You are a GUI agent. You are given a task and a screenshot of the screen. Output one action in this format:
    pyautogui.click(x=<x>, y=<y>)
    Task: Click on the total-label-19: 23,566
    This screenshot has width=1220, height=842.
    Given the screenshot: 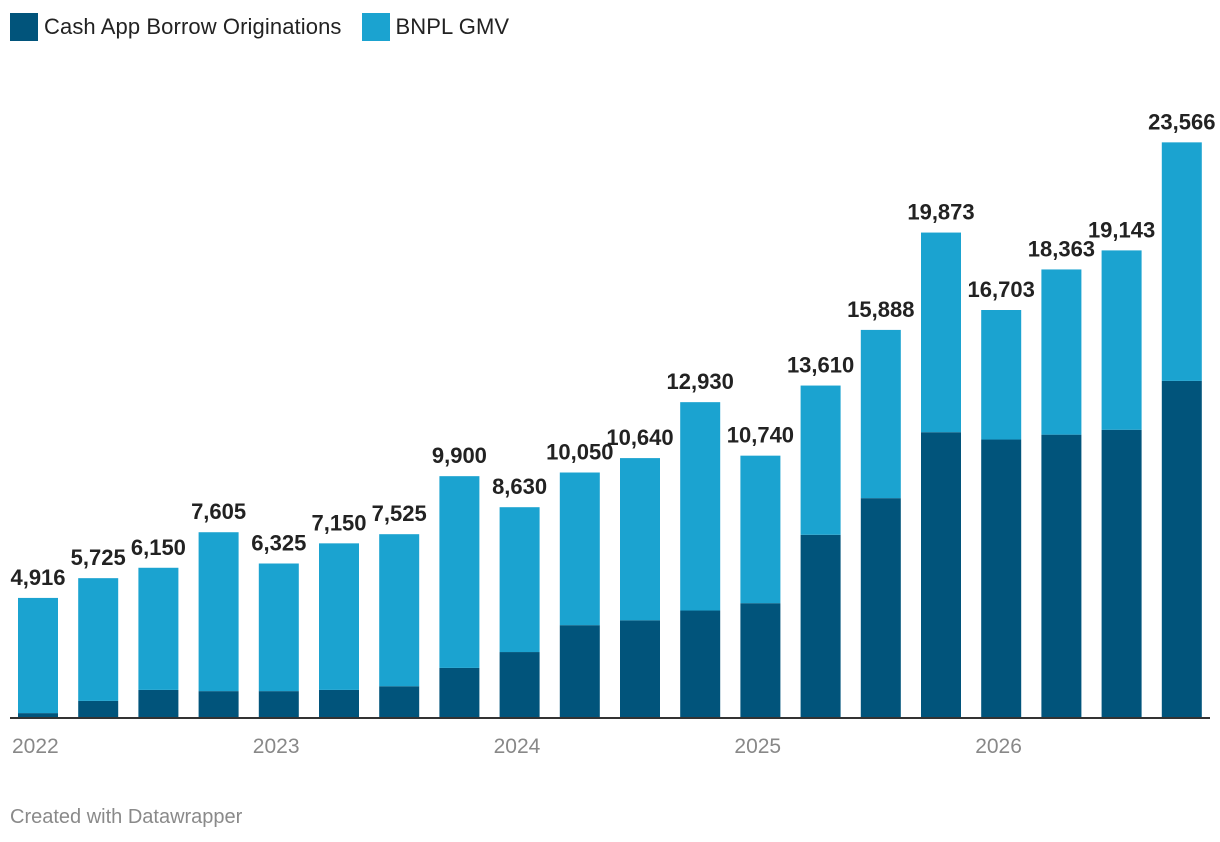 What is the action you would take?
    pyautogui.click(x=1181, y=121)
    